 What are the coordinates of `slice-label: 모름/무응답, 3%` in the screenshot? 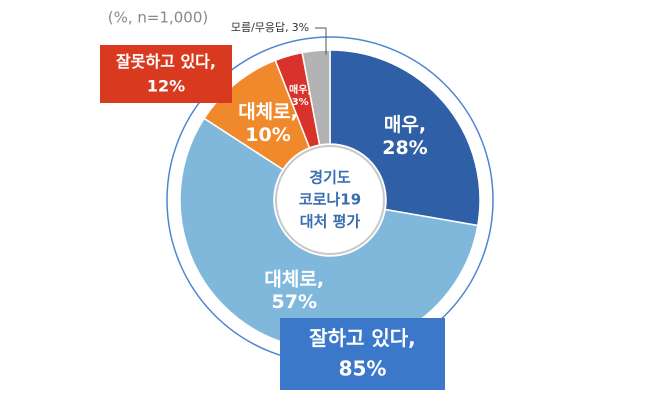 It's located at (270, 27).